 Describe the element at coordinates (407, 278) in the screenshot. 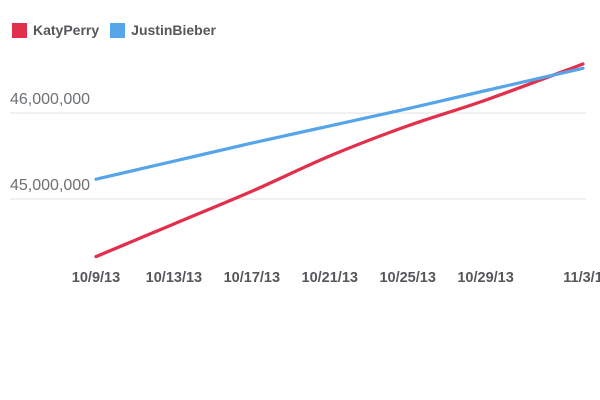

I see `x-axis-label: 10/25/13` at that location.